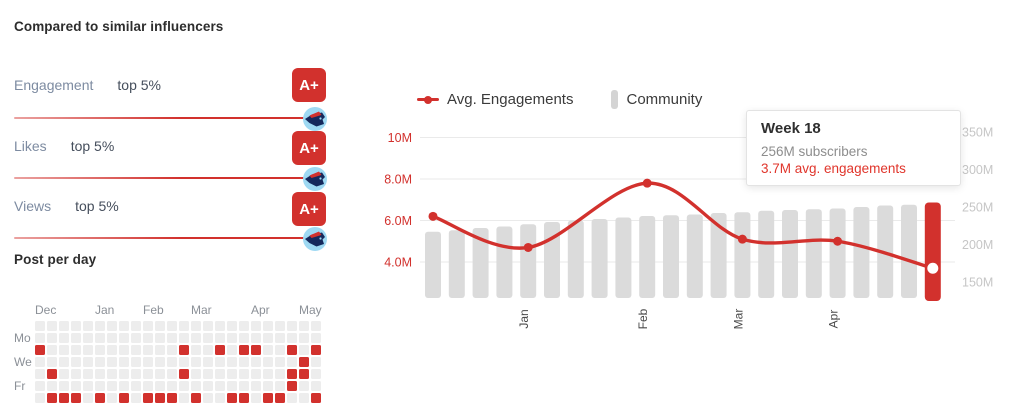 Image resolution: width=1024 pixels, height=412 pixels. I want to click on bar-series-marker-icon, so click(615, 99).